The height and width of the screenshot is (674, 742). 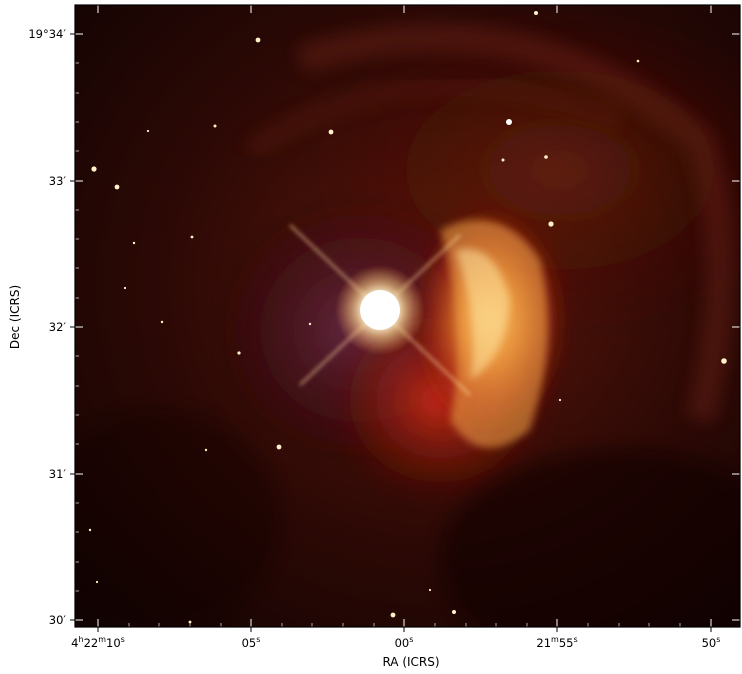 What do you see at coordinates (404, 642) in the screenshot?
I see `x-tick-label: 00s` at bounding box center [404, 642].